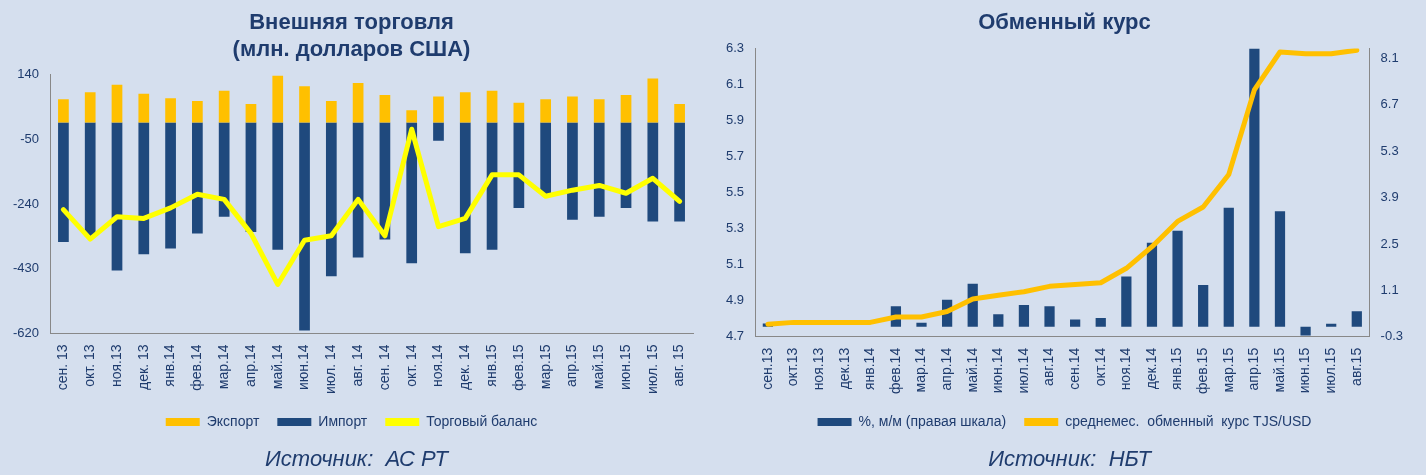 This screenshot has width=1426, height=475. I want to click on y-tick-label: -430, so click(26, 268).